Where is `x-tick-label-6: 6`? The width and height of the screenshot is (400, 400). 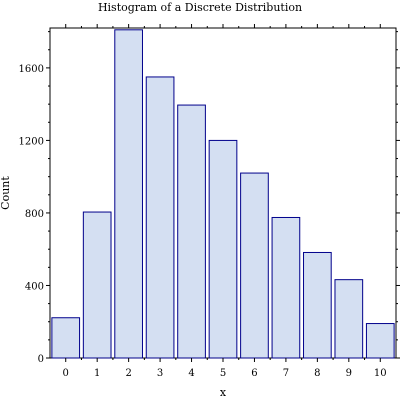
x-tick-label-6: 6 is located at coordinates (254, 373).